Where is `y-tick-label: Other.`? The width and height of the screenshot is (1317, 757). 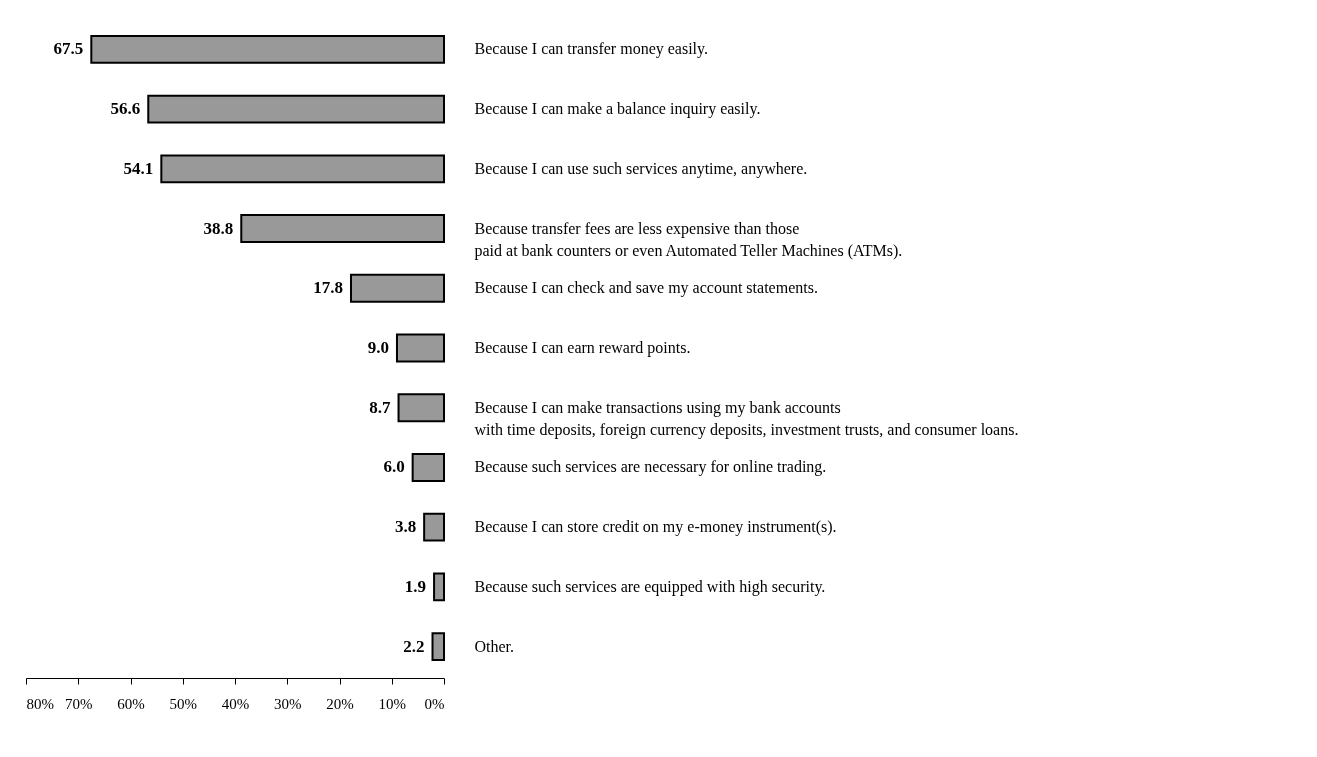
y-tick-label: Other. is located at coordinates (494, 646).